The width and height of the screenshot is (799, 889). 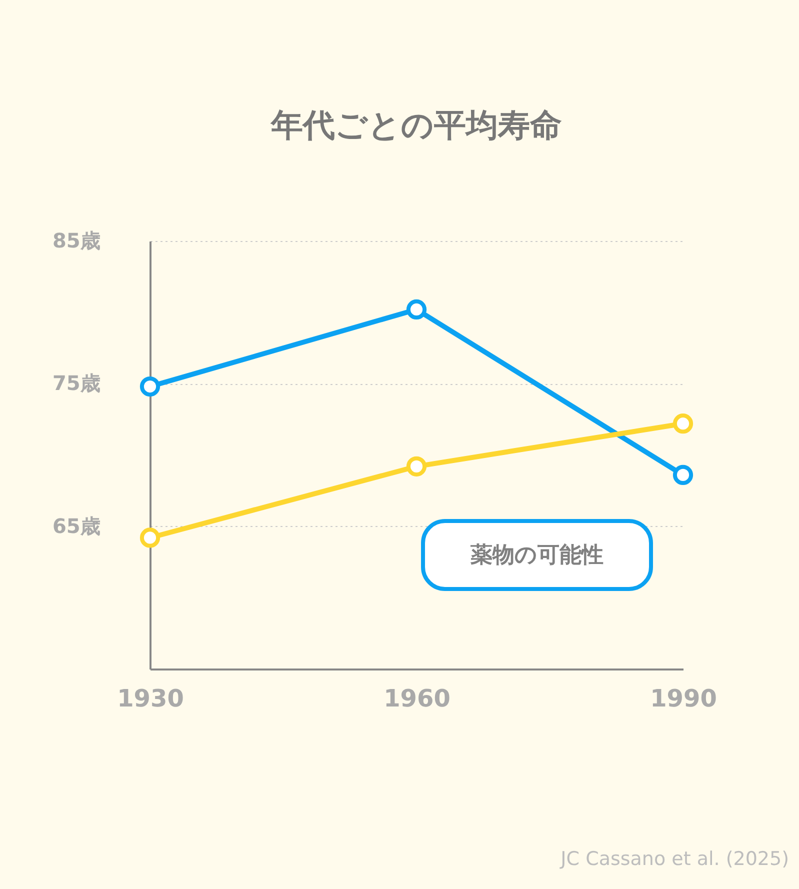 What do you see at coordinates (537, 555) in the screenshot?
I see `annotation: 薬物の可能性` at bounding box center [537, 555].